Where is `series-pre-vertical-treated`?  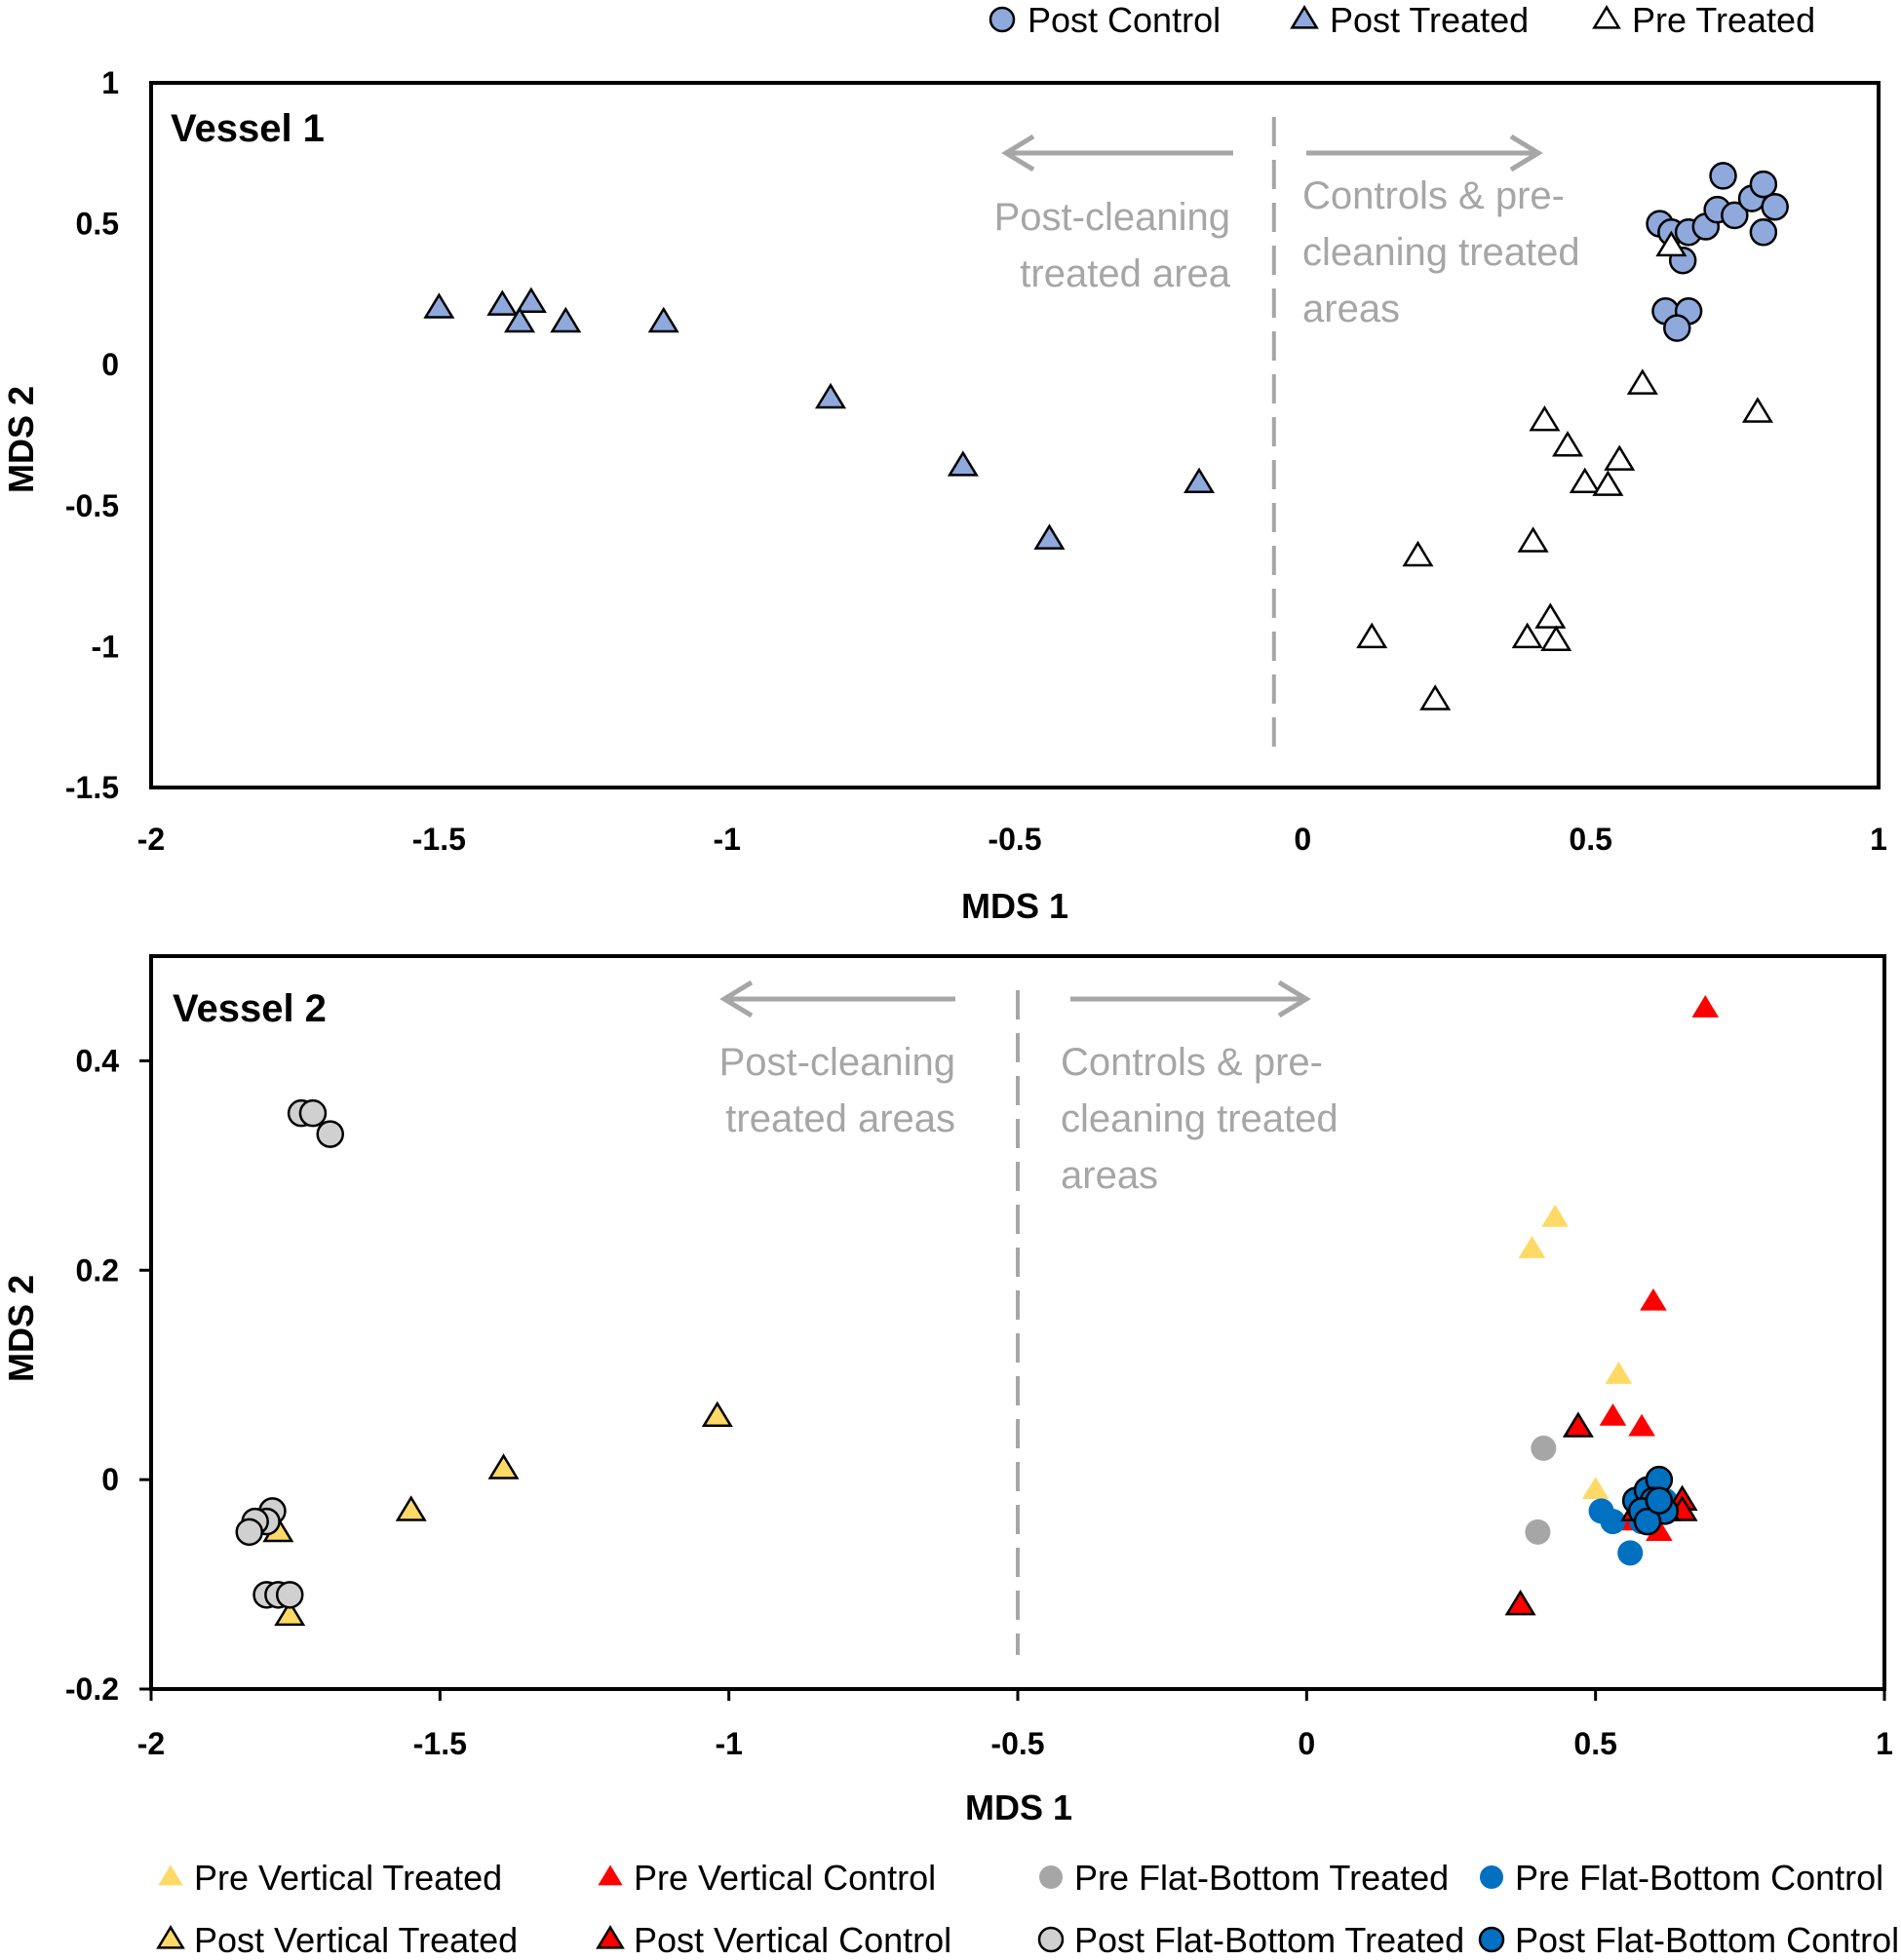 series-pre-vertical-treated is located at coordinates (1586, 1362).